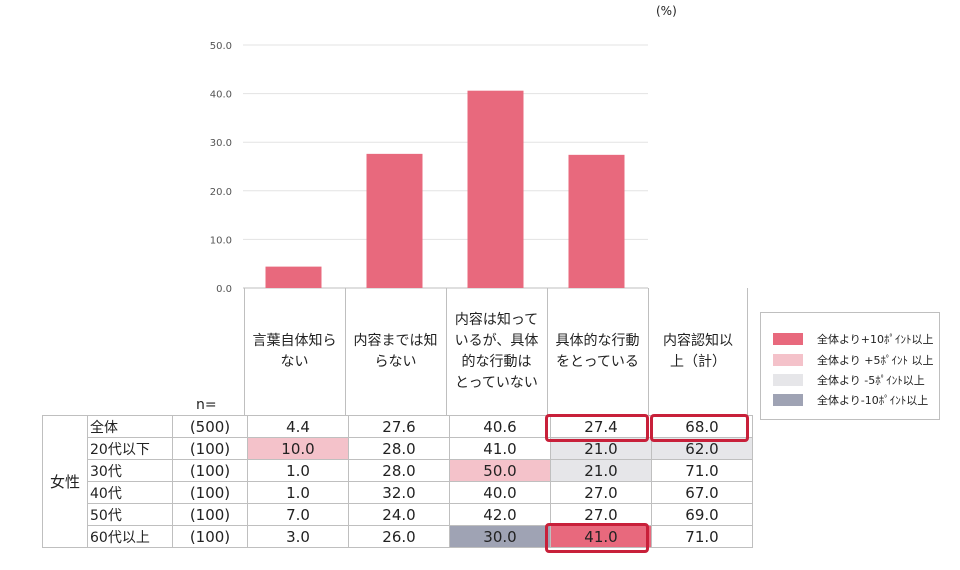 This screenshot has height=570, width=960. I want to click on table-cell: 26.0, so click(399, 536).